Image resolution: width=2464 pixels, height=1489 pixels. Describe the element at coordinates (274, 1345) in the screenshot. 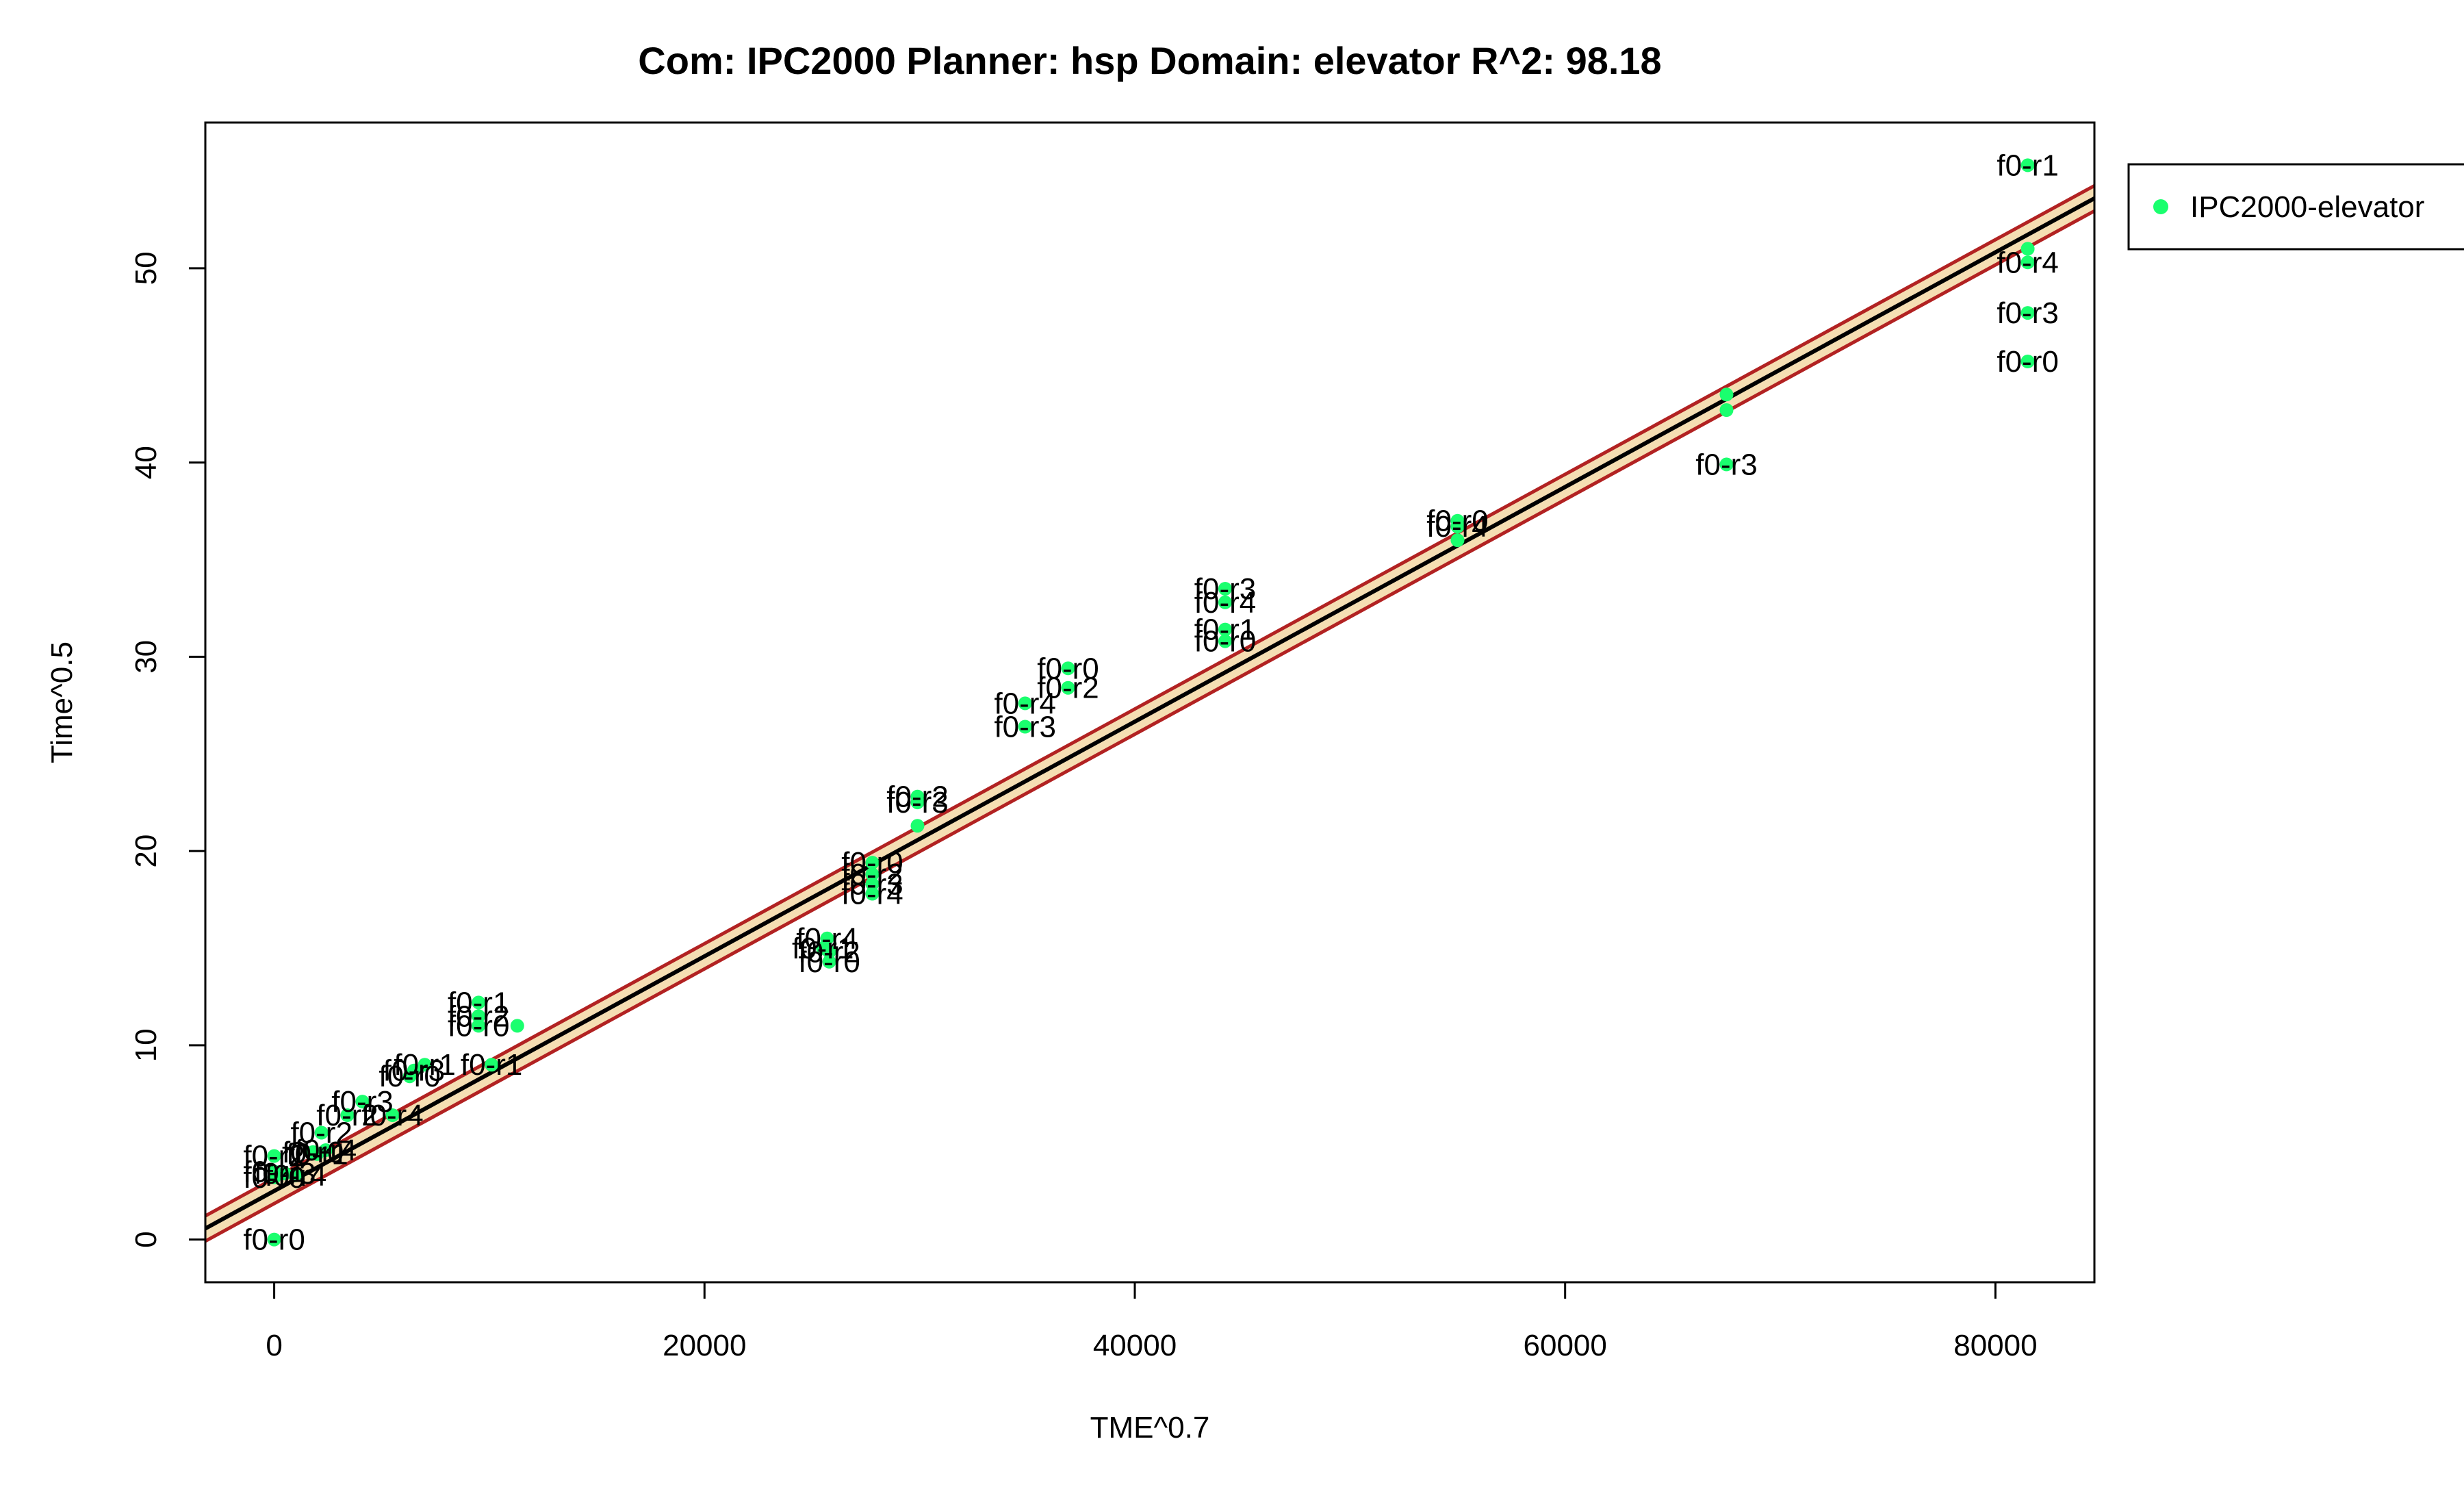

I see `x-tick-label: 0` at that location.